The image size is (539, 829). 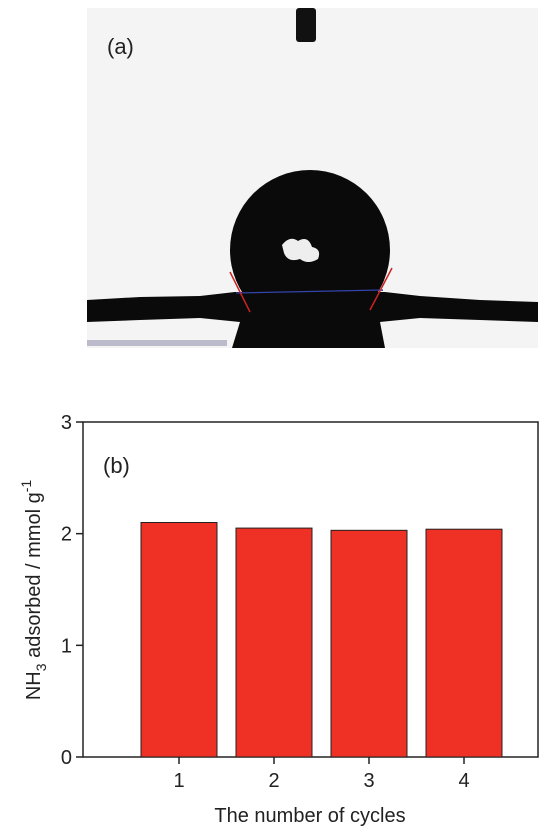 I want to click on photo-edge, so click(x=157, y=343).